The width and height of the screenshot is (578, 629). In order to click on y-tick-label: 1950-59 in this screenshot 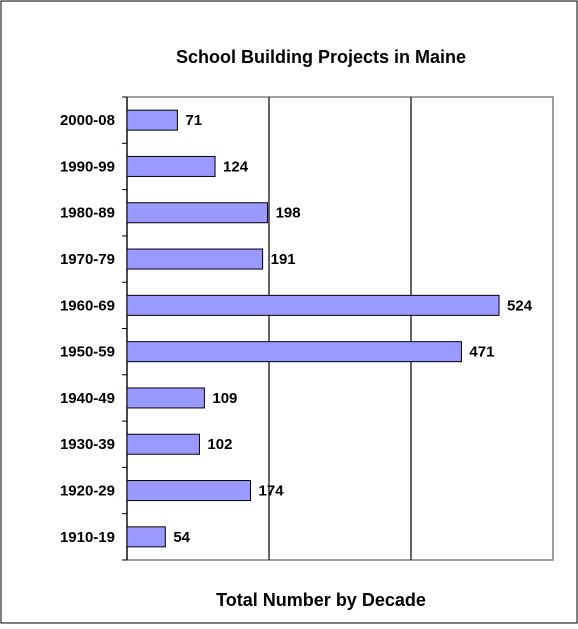, I will do `click(87, 352)`.